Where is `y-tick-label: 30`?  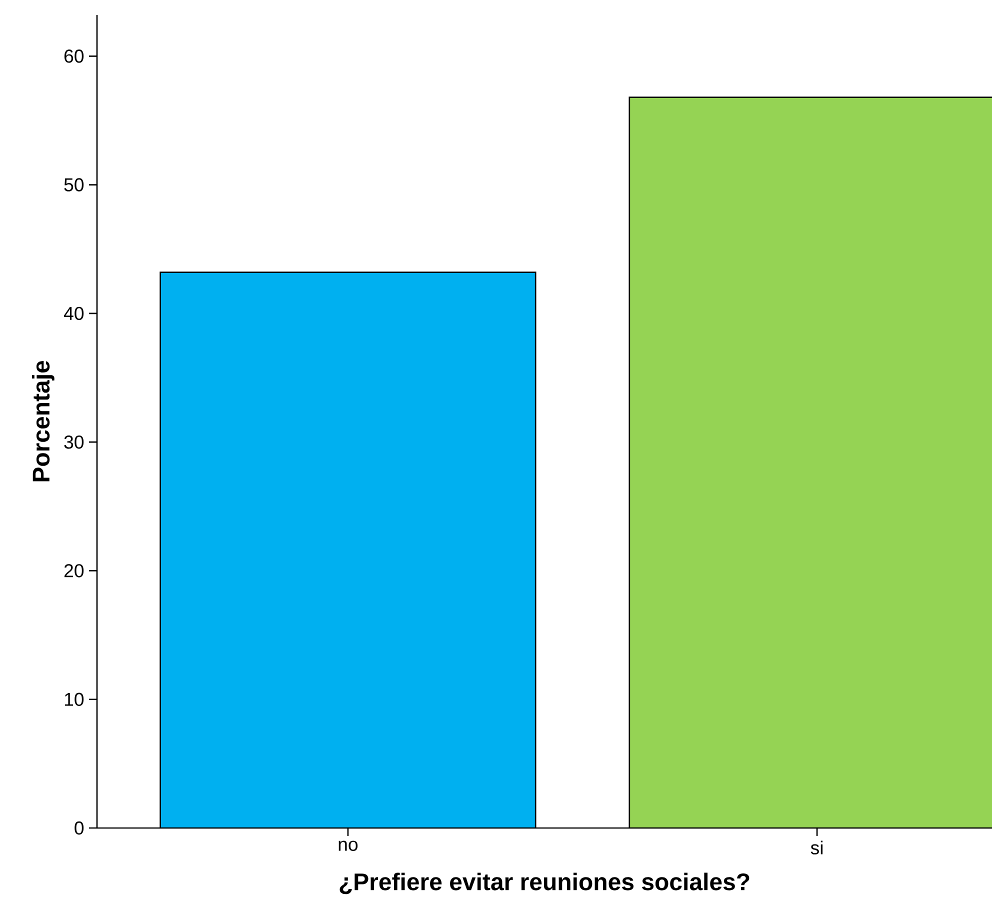
y-tick-label: 30 is located at coordinates (74, 442).